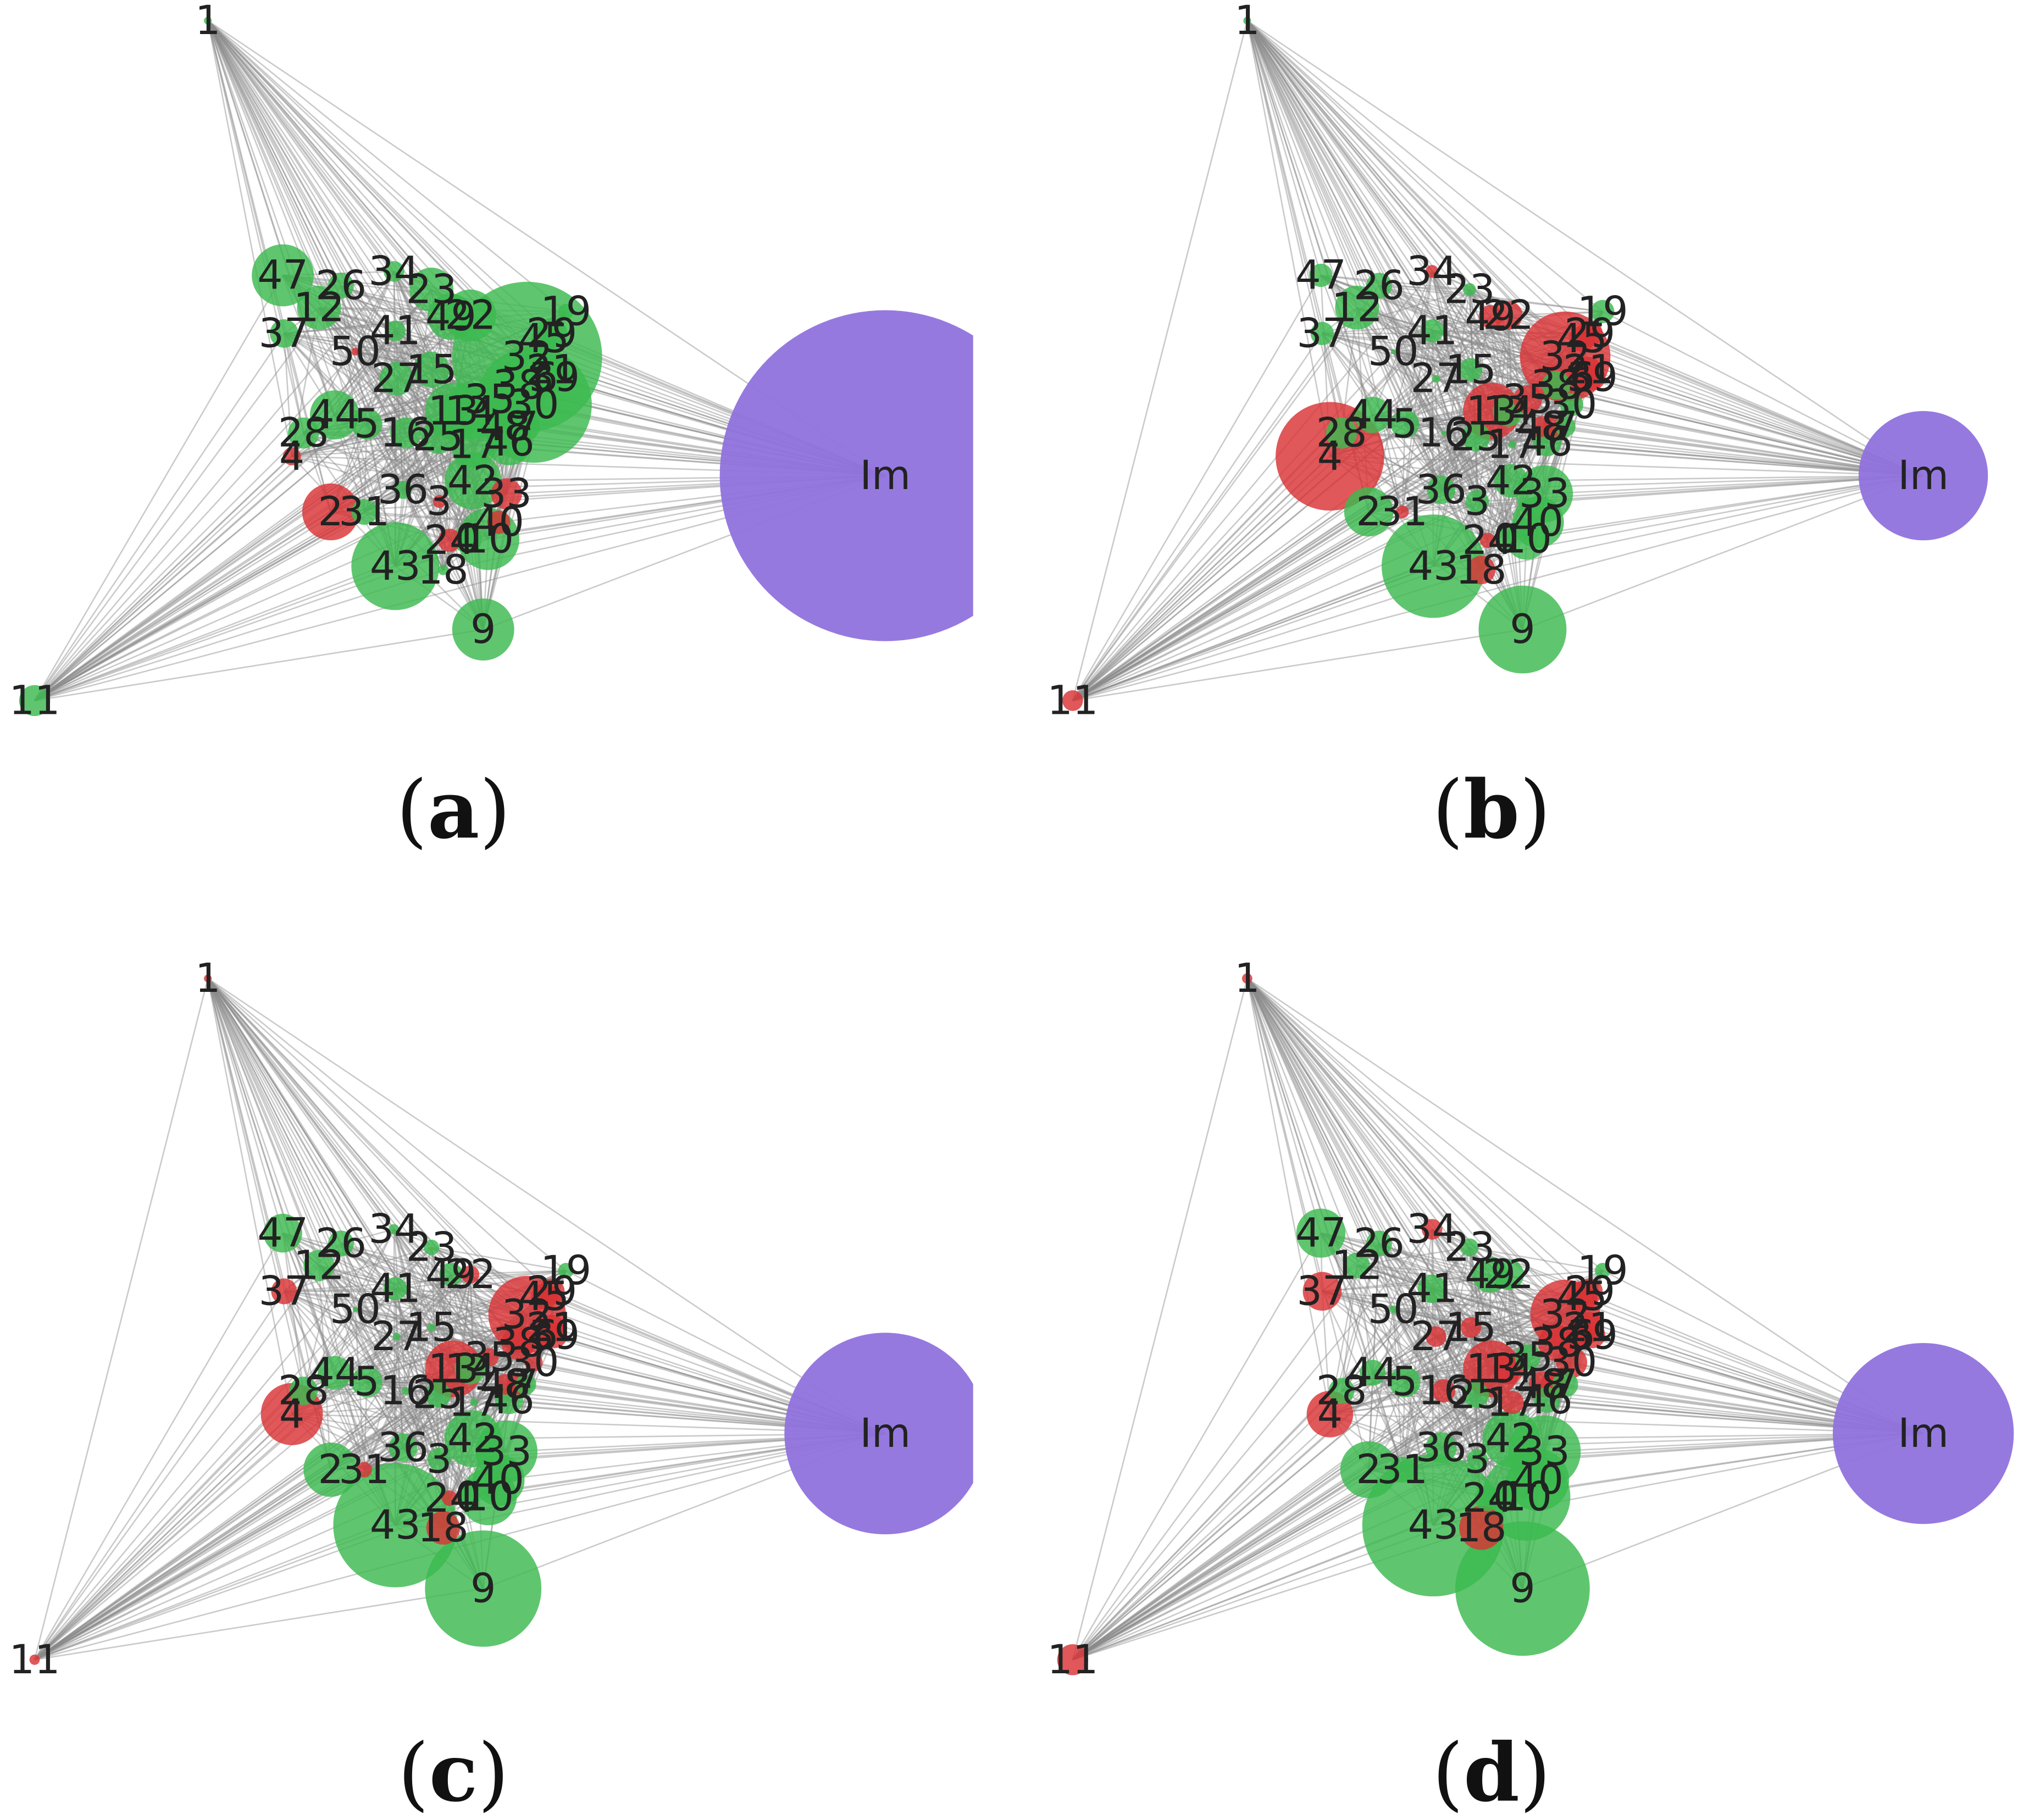  What do you see at coordinates (403, 1447) in the screenshot?
I see `node-label-36: 36` at bounding box center [403, 1447].